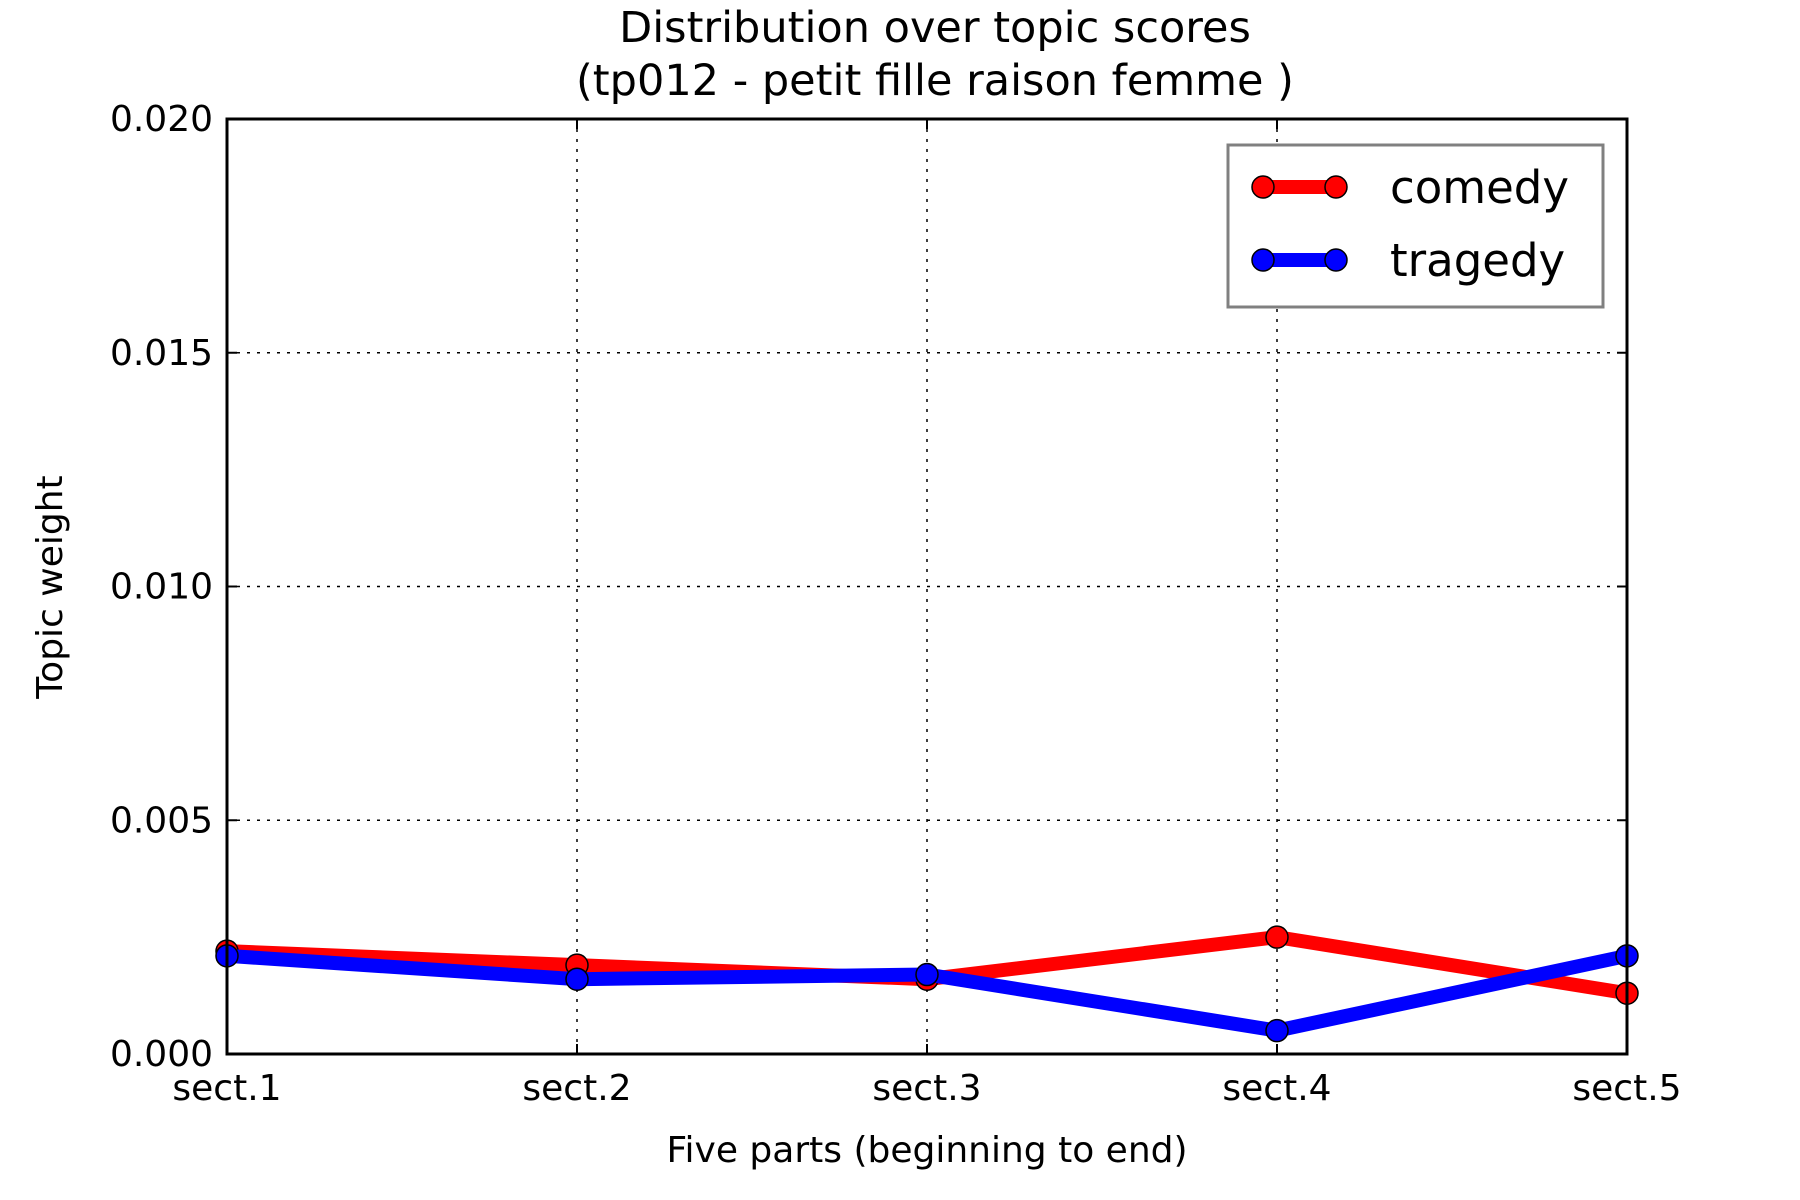 The width and height of the screenshot is (1800, 1200). I want to click on legend: comedy tragedy, so click(1415, 226).